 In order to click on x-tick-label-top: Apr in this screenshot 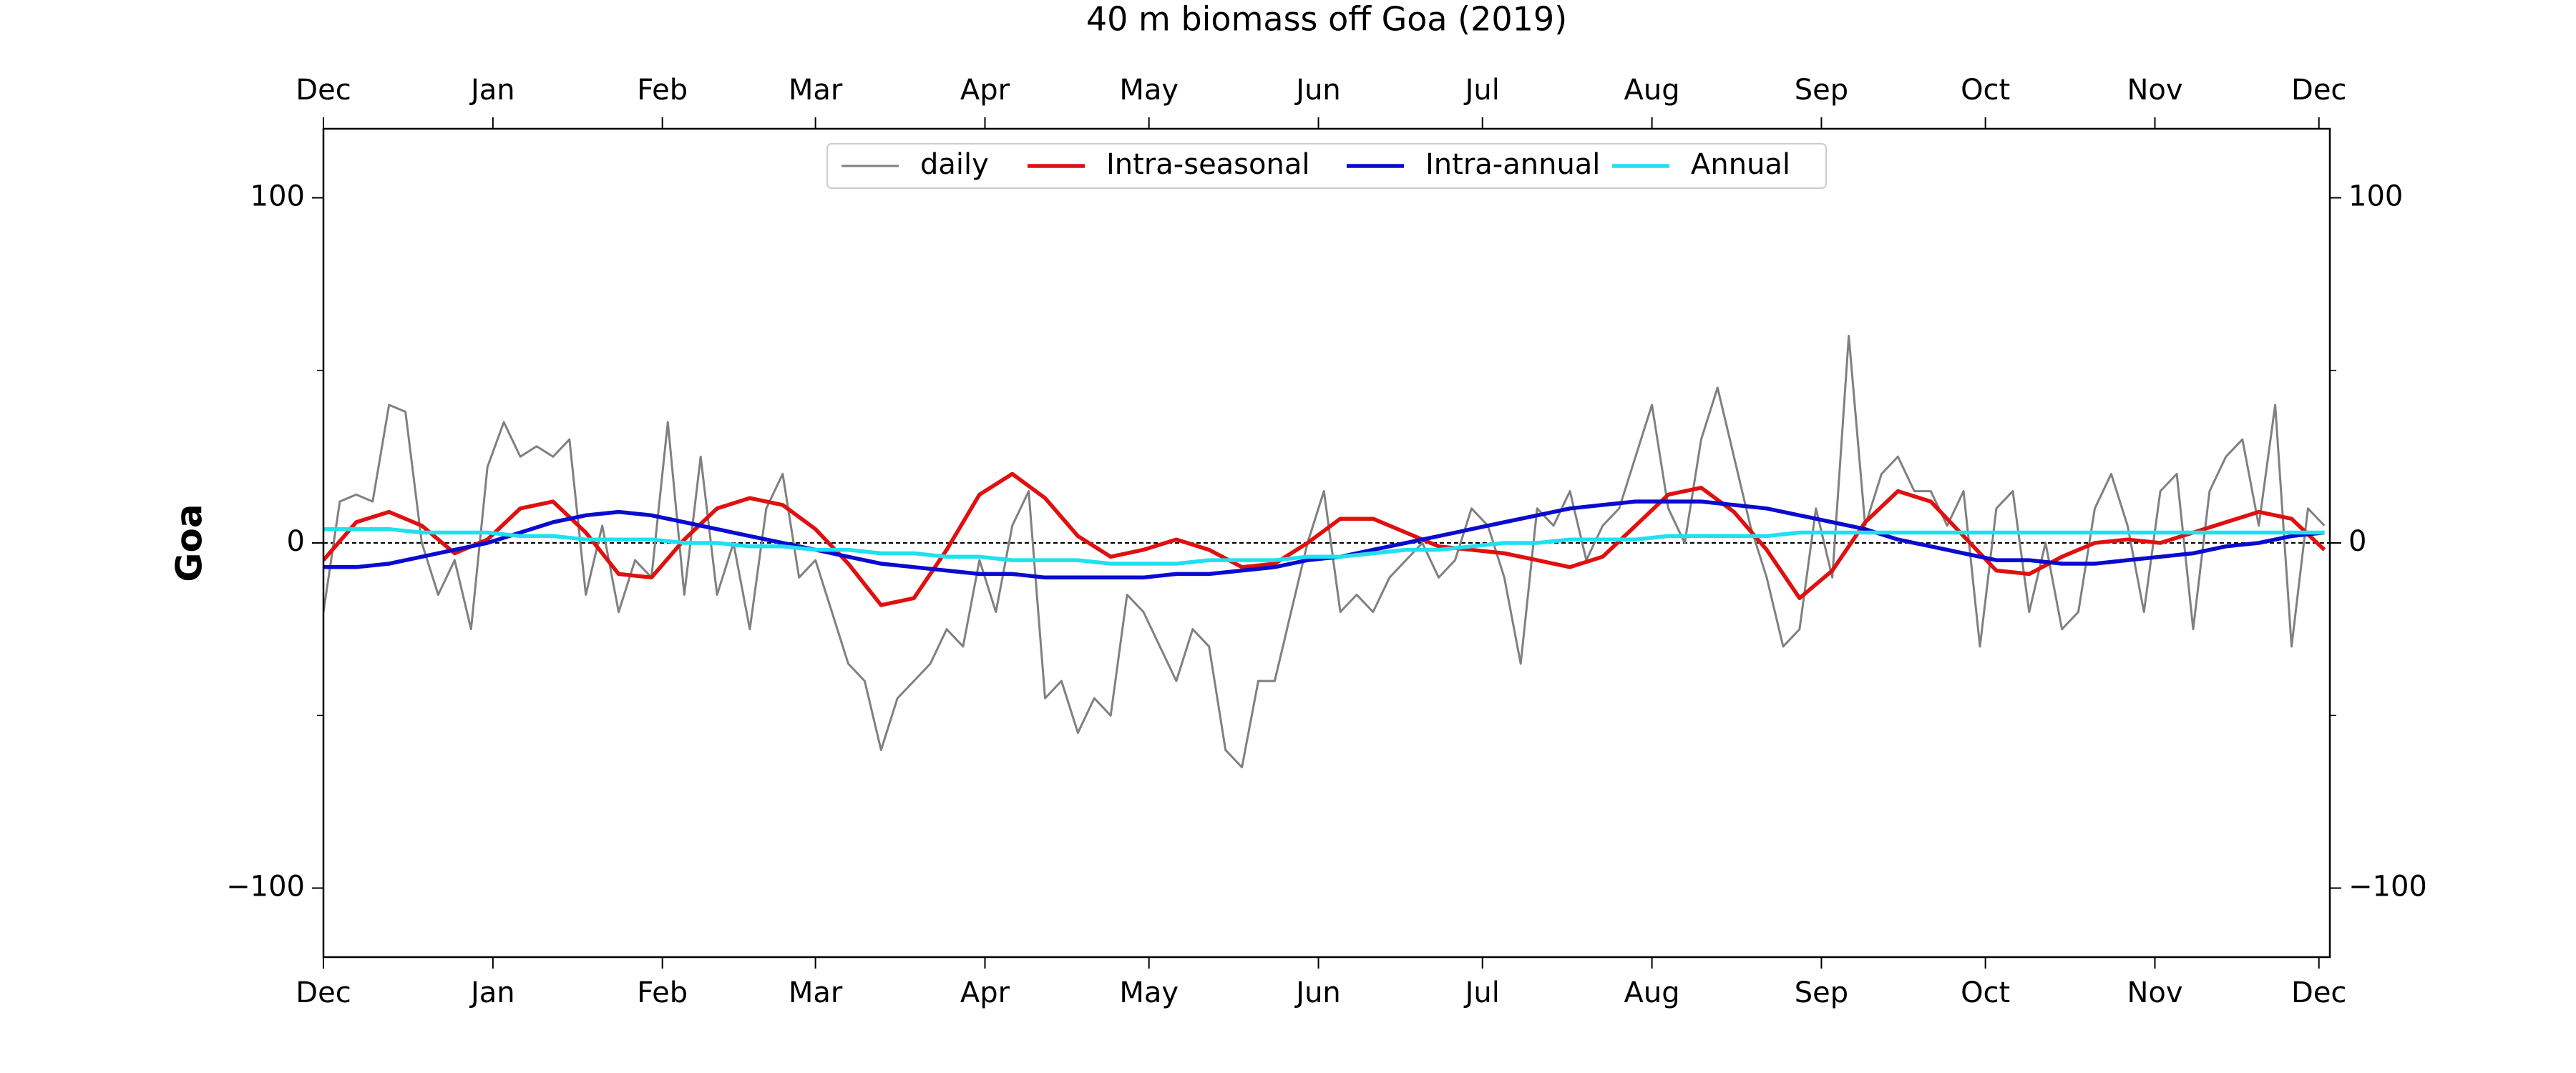, I will do `click(985, 90)`.